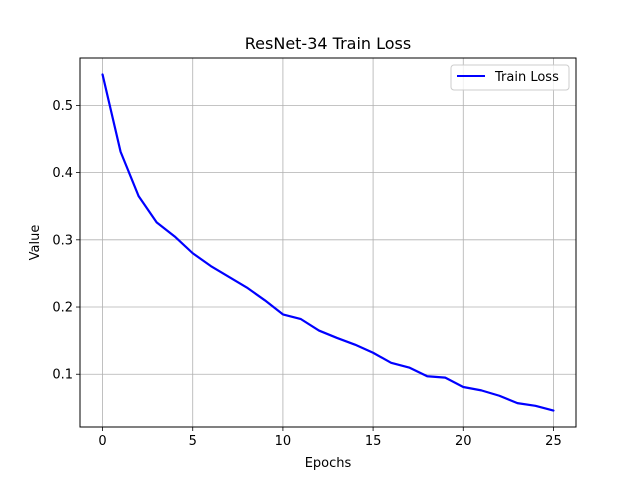  What do you see at coordinates (373, 441) in the screenshot?
I see `x-tick-label: 15` at bounding box center [373, 441].